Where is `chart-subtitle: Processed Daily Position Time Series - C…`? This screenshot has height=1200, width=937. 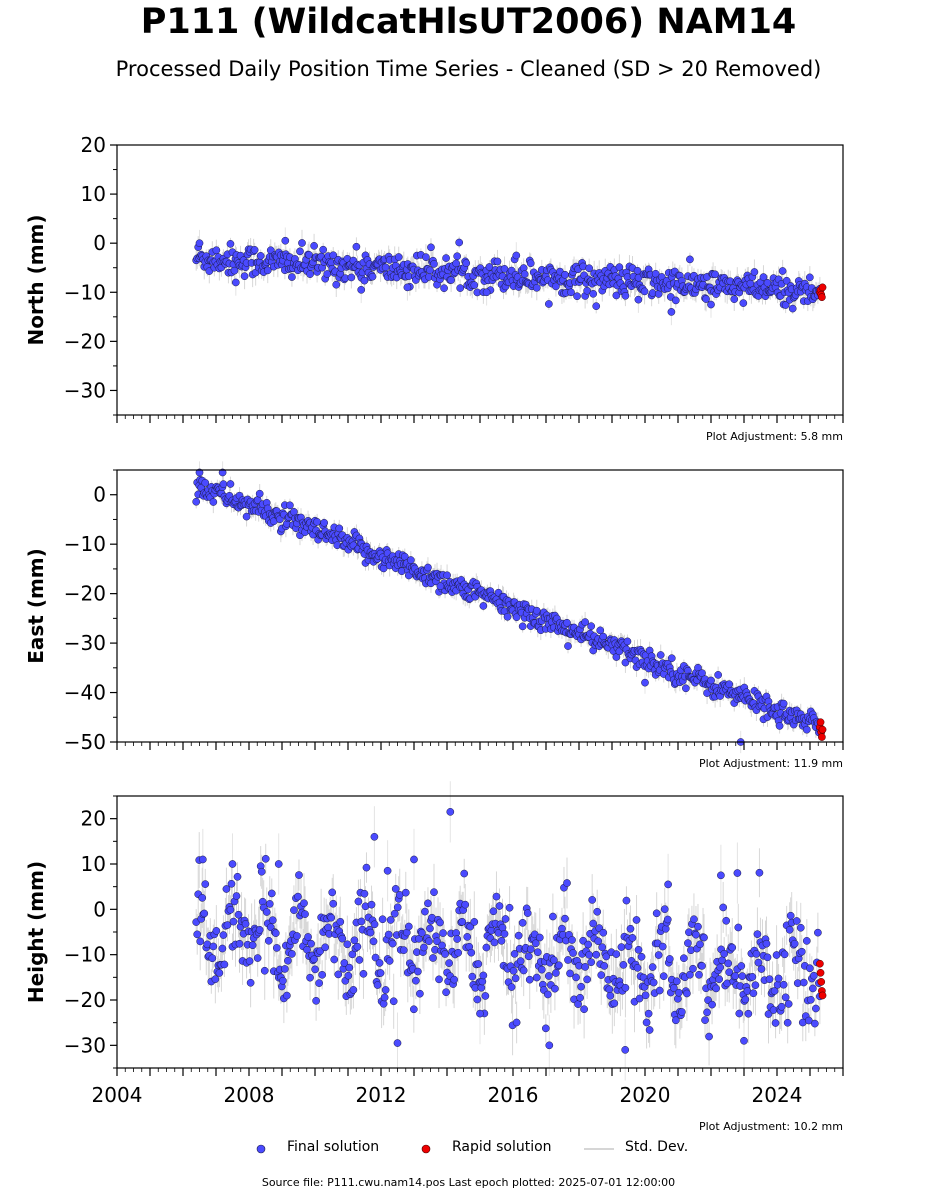 chart-subtitle: Processed Daily Position Time Series - C… is located at coordinates (468, 69).